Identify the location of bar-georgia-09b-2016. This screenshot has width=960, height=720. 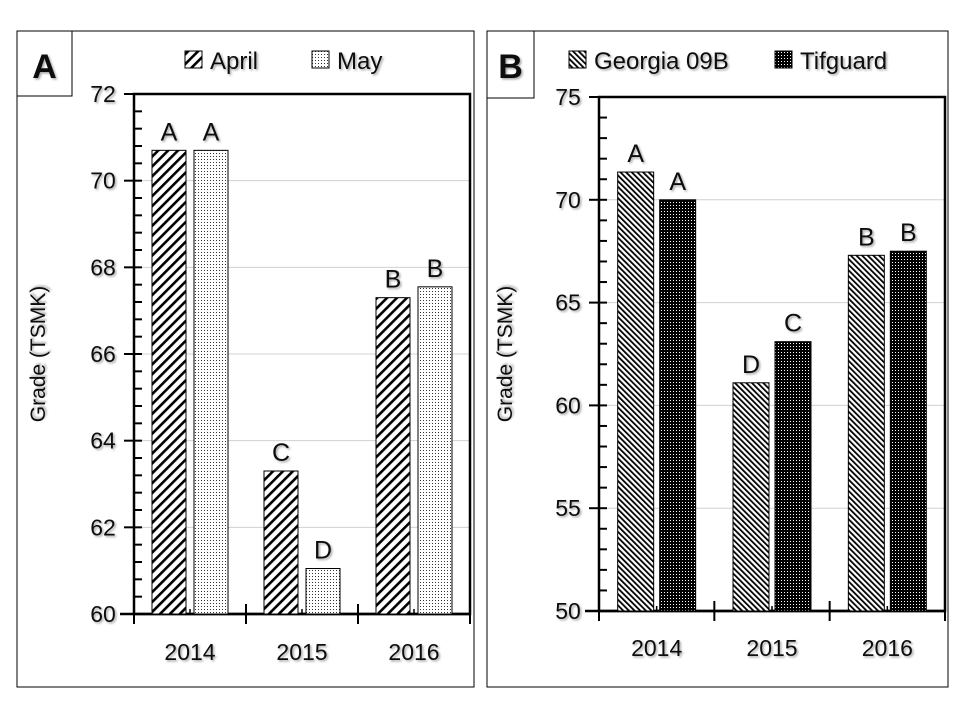
(866, 433).